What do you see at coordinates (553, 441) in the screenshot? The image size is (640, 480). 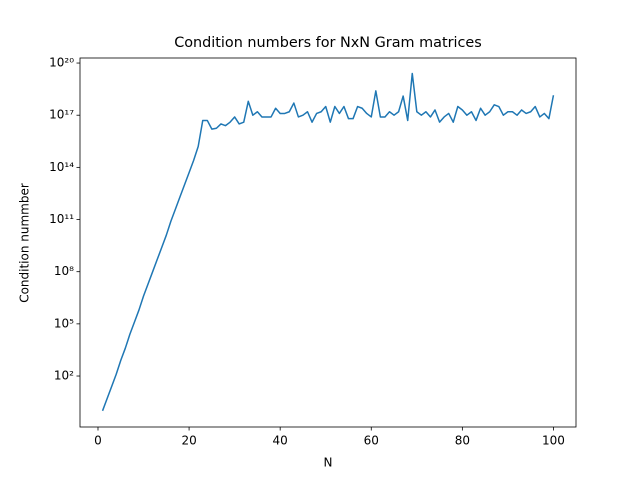 I see `x-tick-label: 100` at bounding box center [553, 441].